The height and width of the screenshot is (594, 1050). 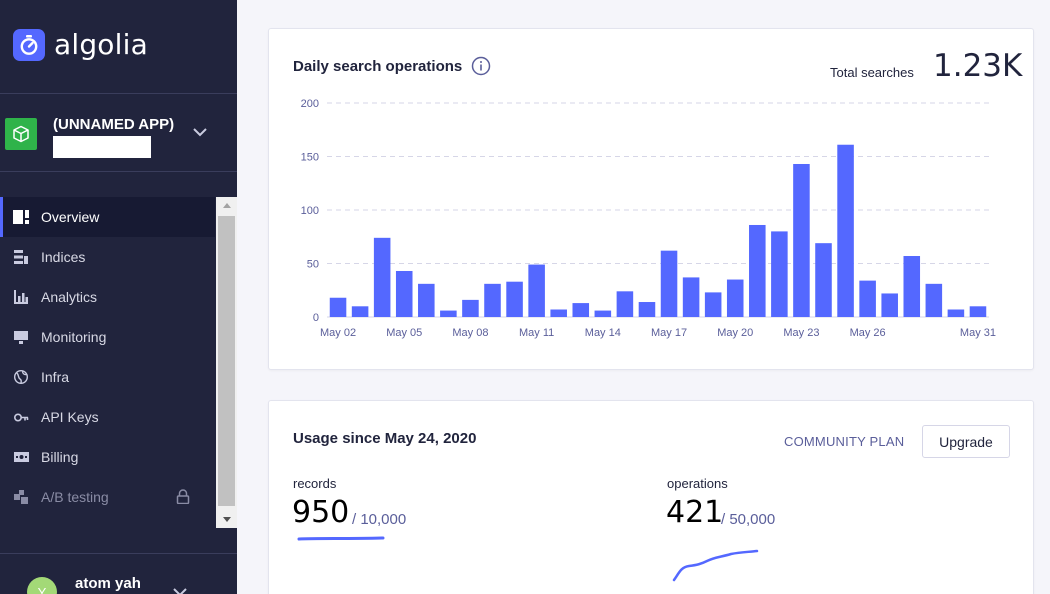 What do you see at coordinates (844, 441) in the screenshot?
I see `plan-label: COMMUNITY PLAN` at bounding box center [844, 441].